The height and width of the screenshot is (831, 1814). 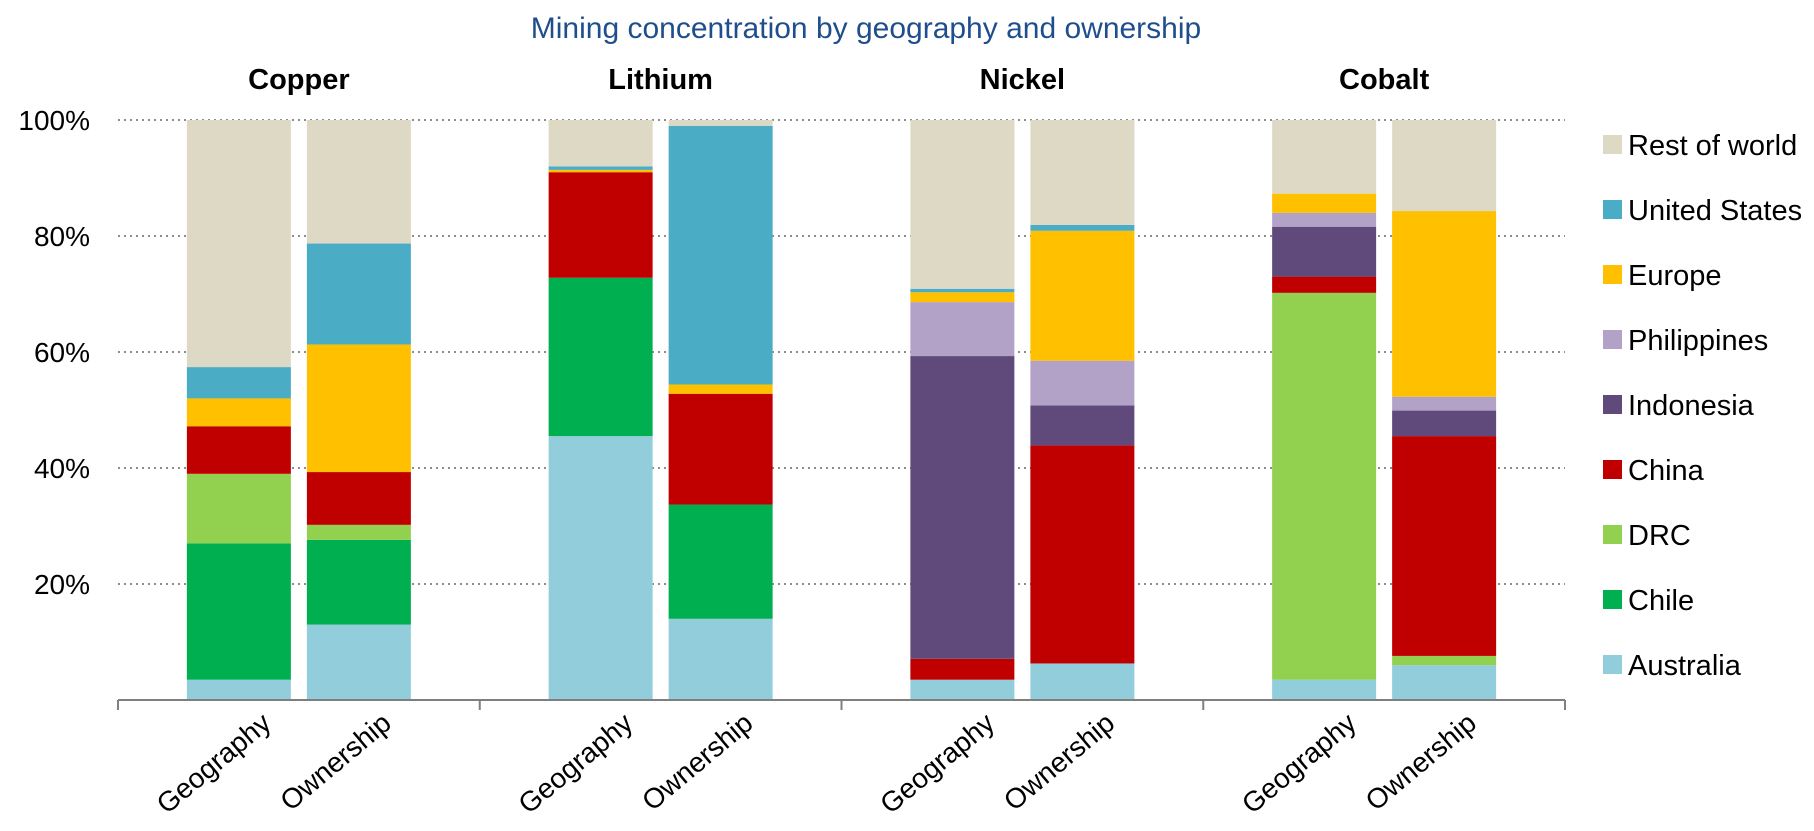 I want to click on legend-label: DRC, so click(x=1659, y=536).